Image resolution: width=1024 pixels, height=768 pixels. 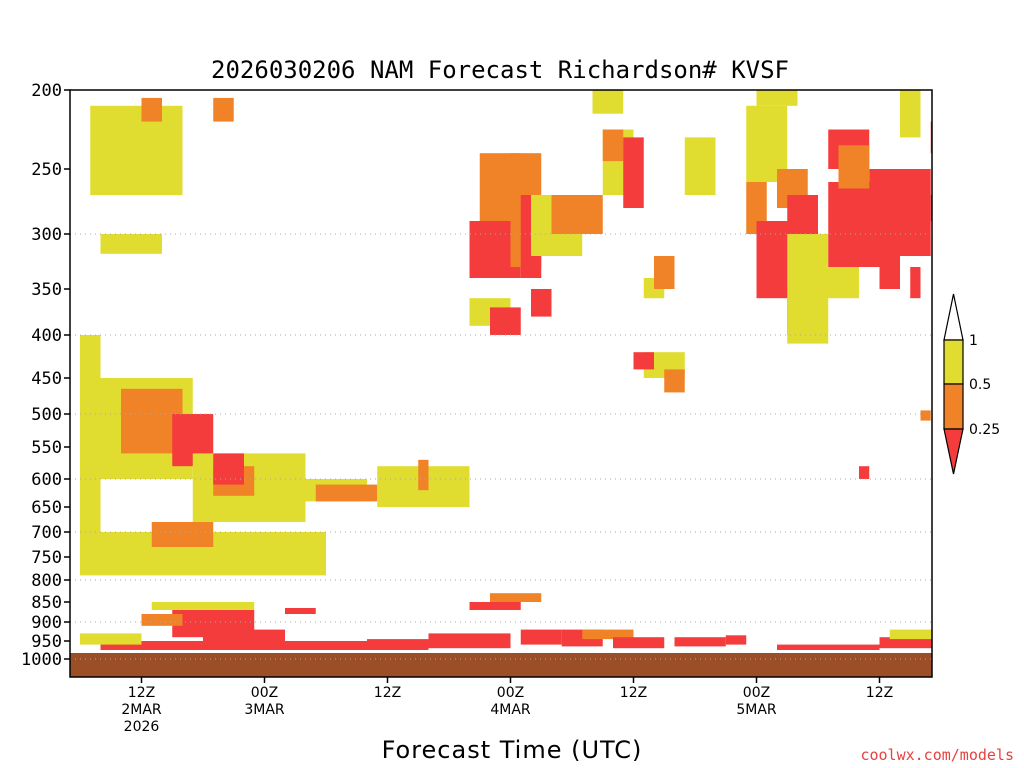 I want to click on y-tick-label-550: 550, so click(x=46, y=448).